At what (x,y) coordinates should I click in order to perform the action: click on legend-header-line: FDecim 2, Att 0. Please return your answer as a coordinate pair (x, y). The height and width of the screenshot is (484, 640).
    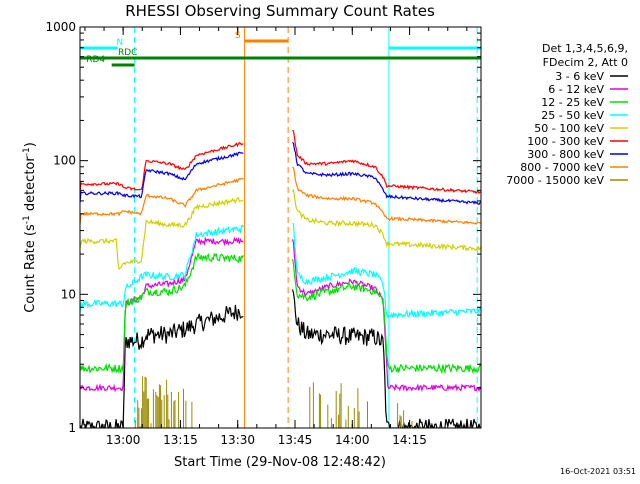
    Looking at the image, I should click on (585, 62).